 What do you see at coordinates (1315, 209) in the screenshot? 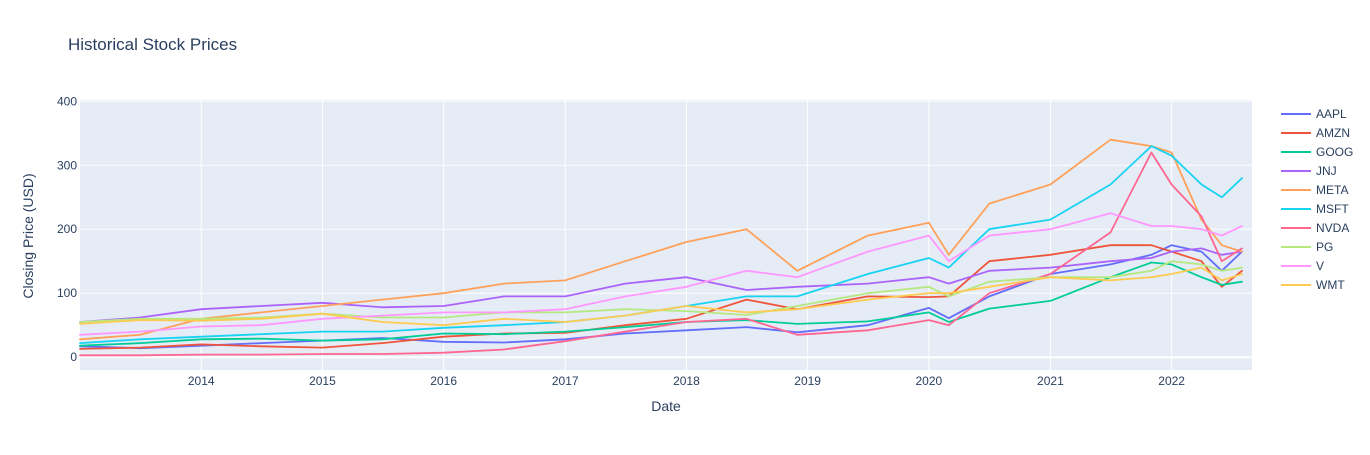
I see `legend-item-msft: MSFT` at bounding box center [1315, 209].